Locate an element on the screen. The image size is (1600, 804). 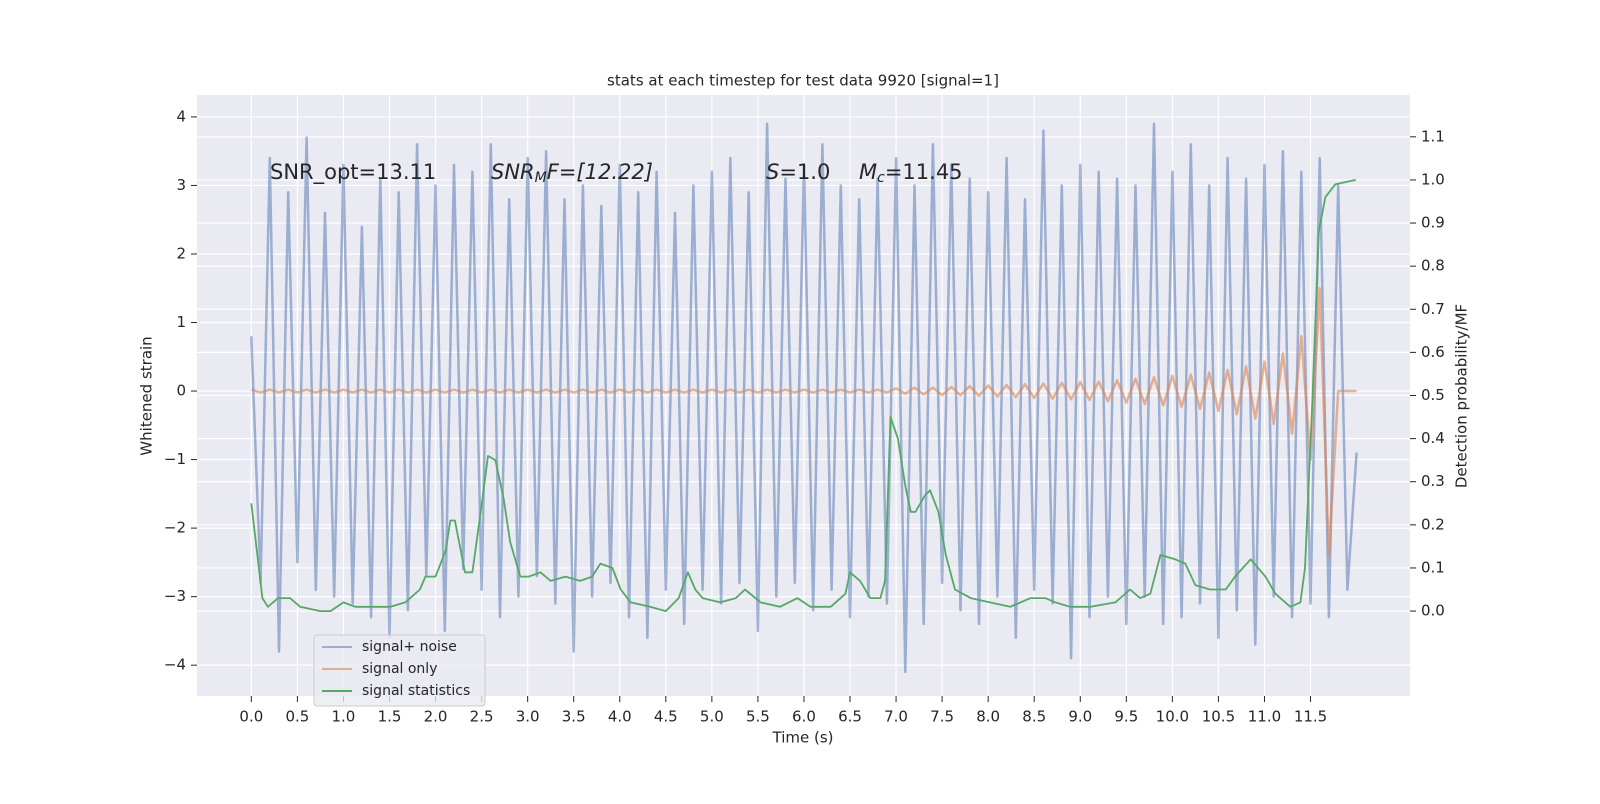
annotation: SNRMF=[12.22] is located at coordinates (572, 173).